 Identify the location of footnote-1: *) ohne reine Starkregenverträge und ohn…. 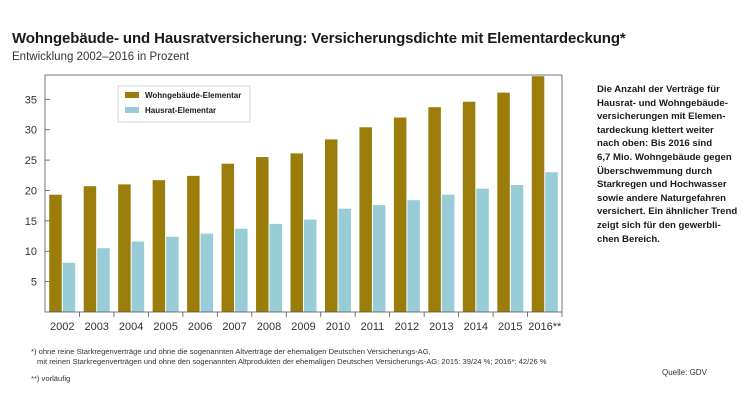
(231, 351).